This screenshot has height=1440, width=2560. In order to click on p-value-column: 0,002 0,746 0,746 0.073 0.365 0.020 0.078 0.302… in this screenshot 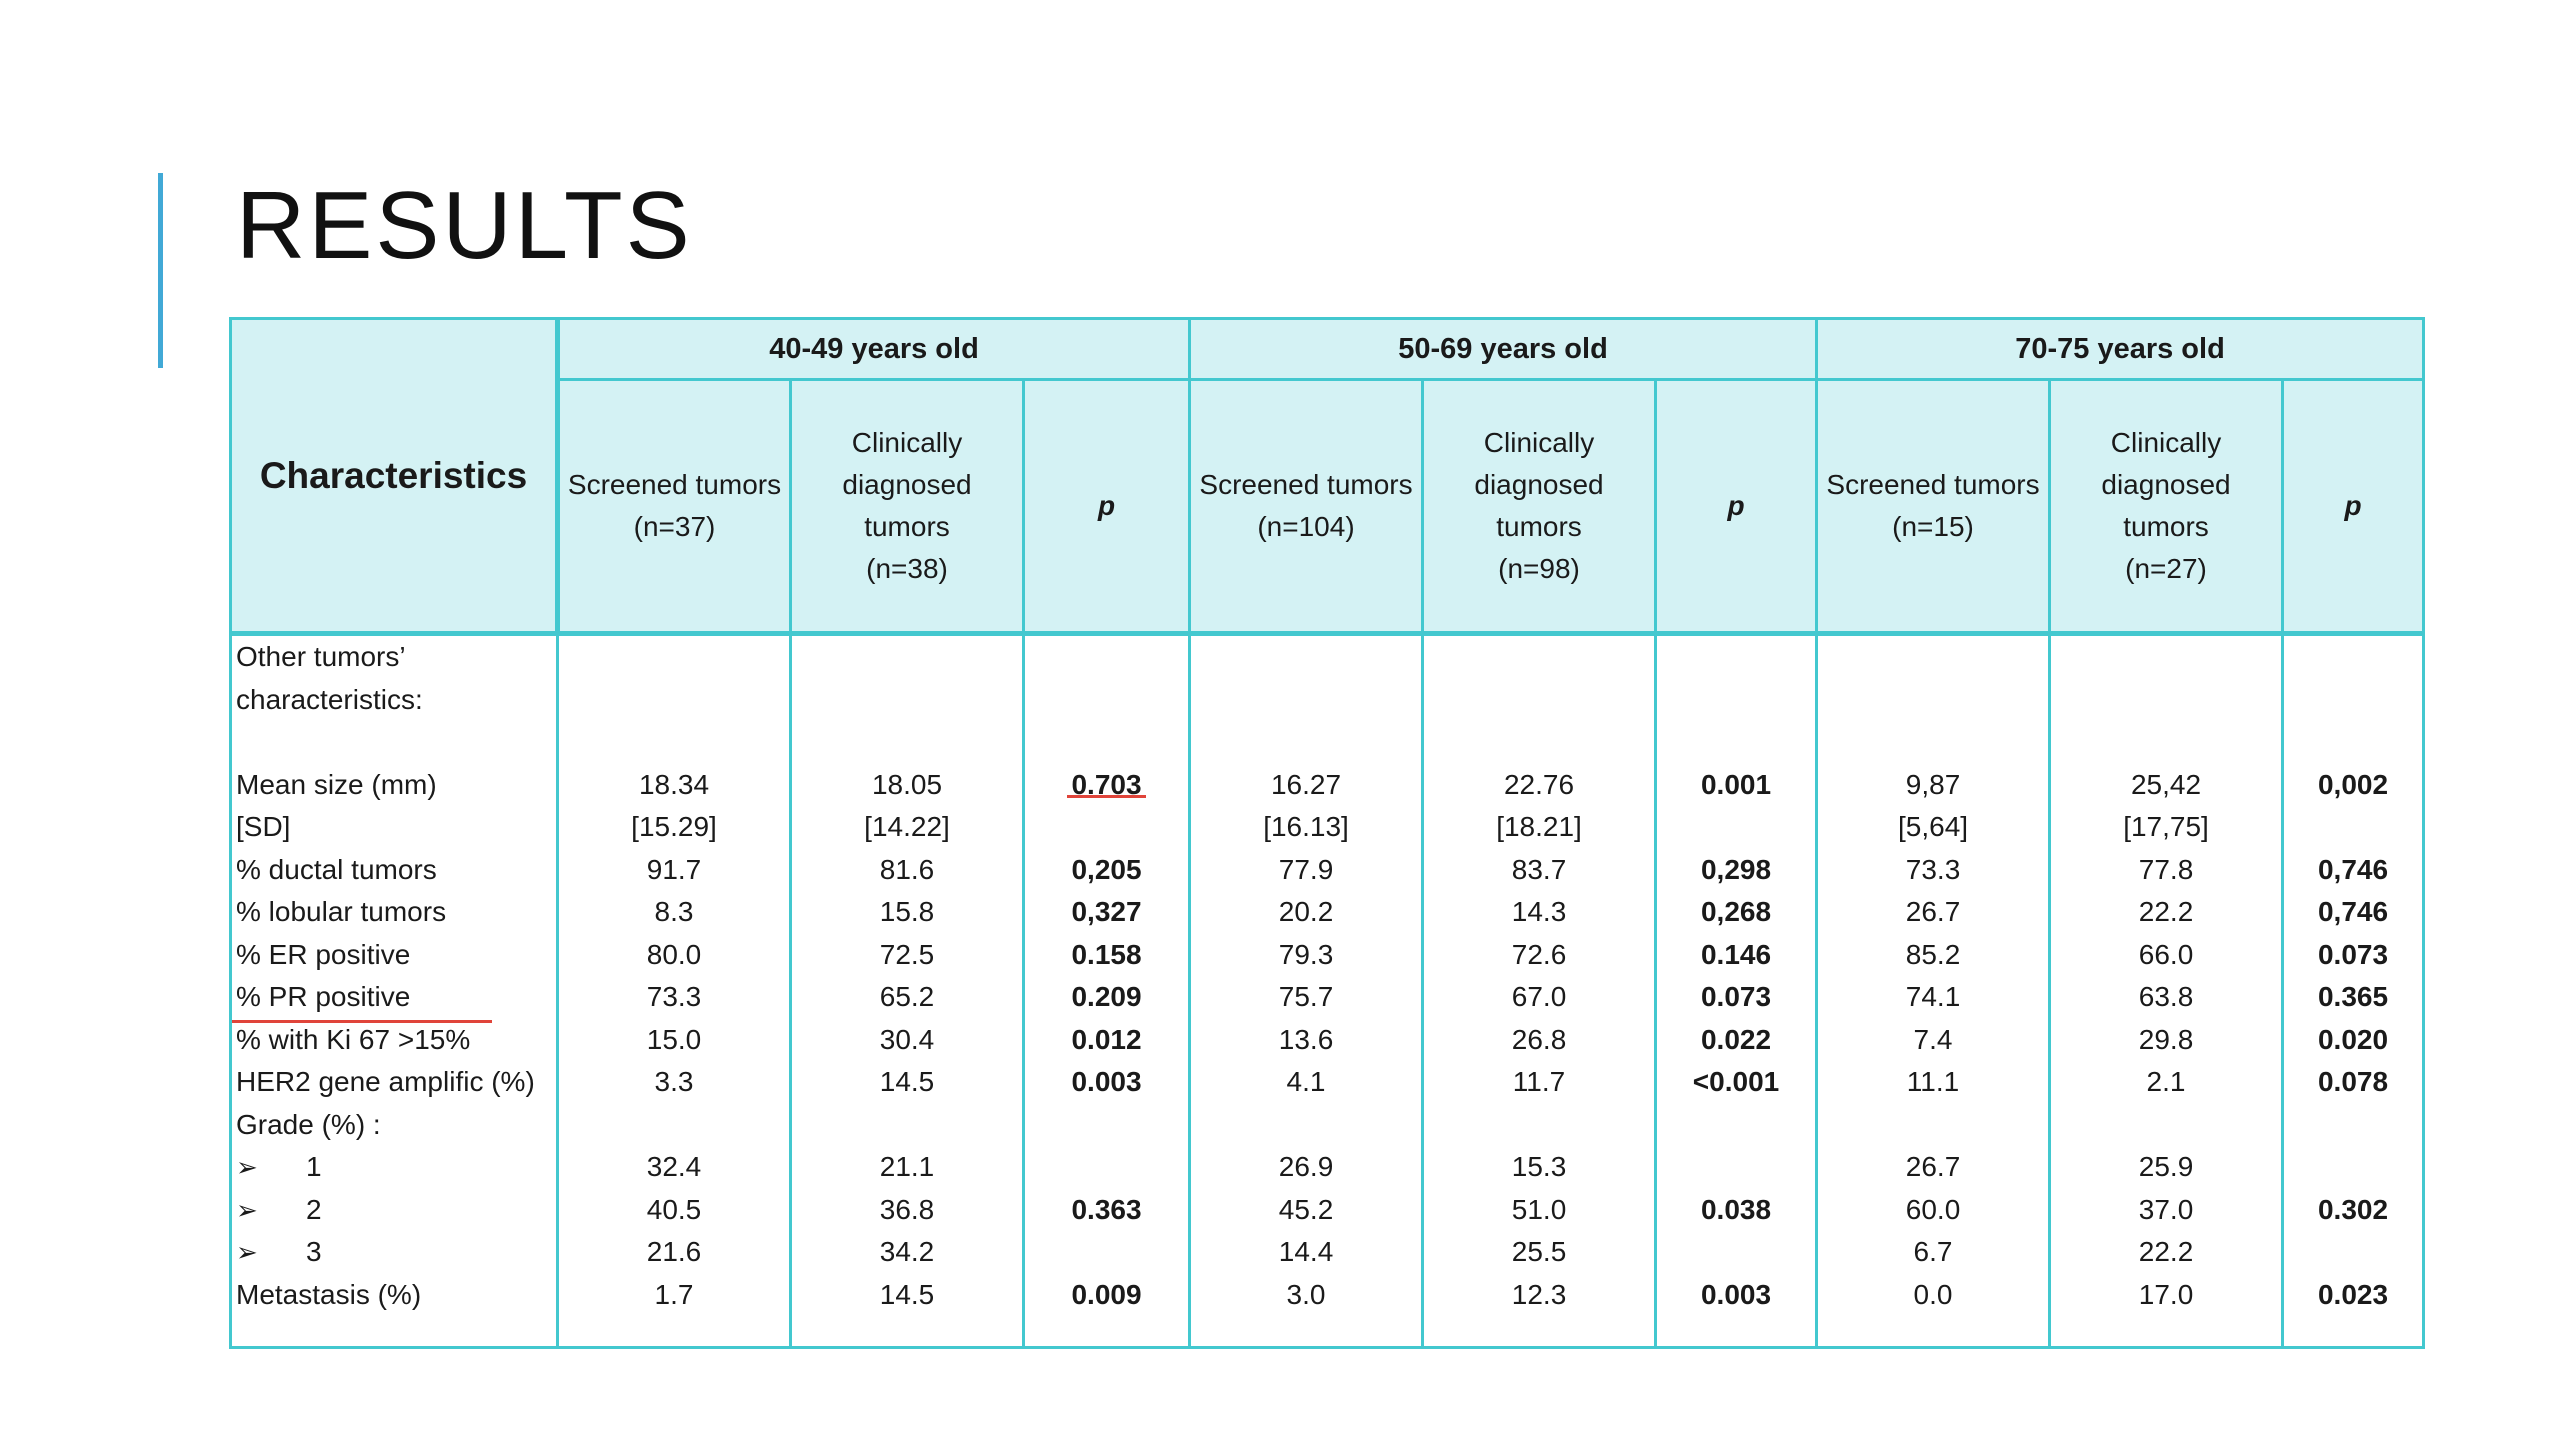, I will do `click(2353, 990)`.